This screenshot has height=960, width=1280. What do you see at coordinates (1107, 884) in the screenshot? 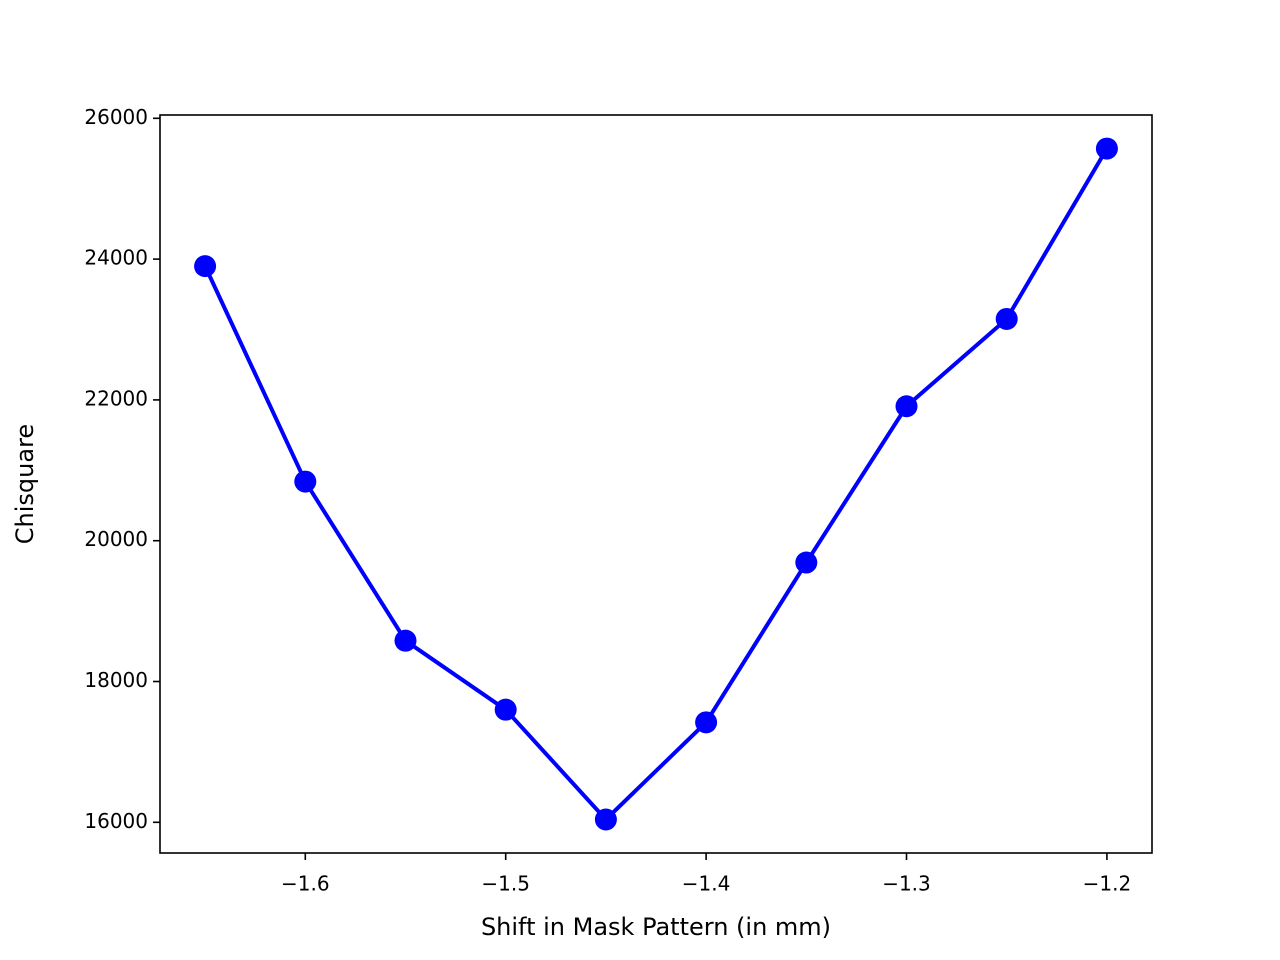
I see `x-tick-label: −1.2` at bounding box center [1107, 884].